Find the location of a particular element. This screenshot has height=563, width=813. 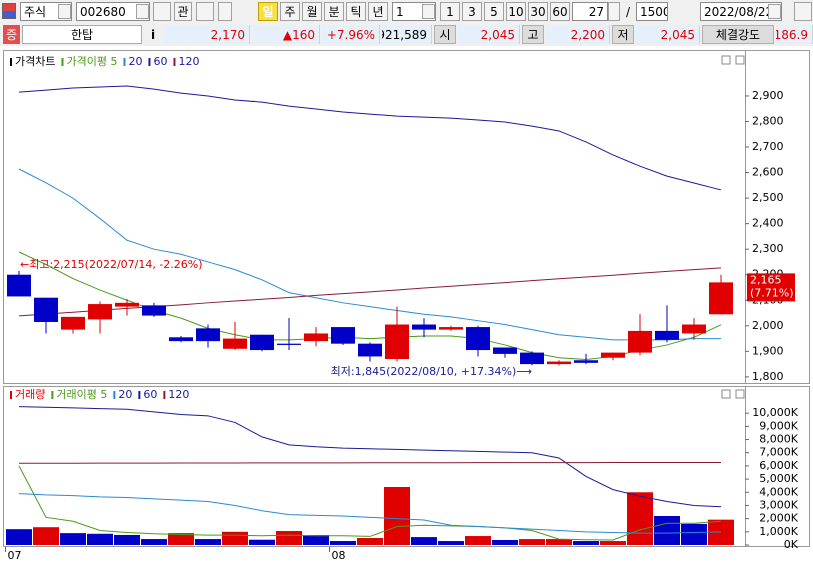

legend-entry: 60 is located at coordinates (150, 394).